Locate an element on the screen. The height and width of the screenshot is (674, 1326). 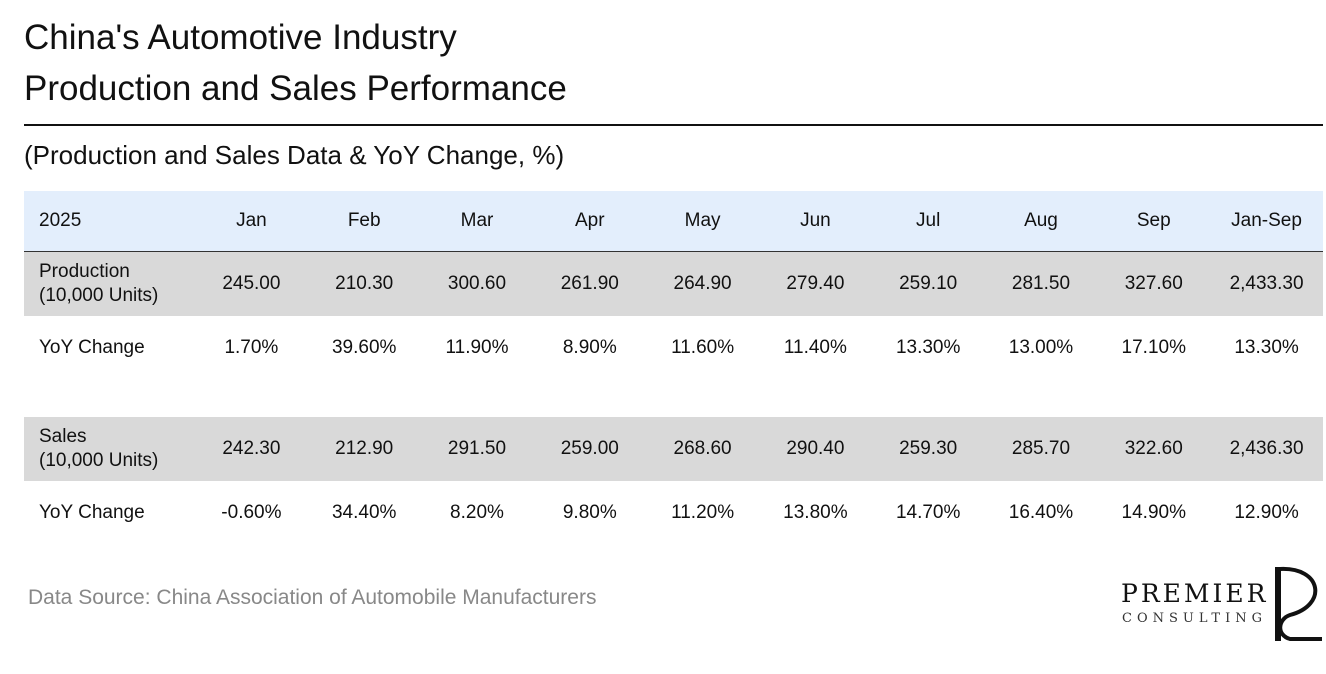
table-cell: -0.60% is located at coordinates (251, 512).